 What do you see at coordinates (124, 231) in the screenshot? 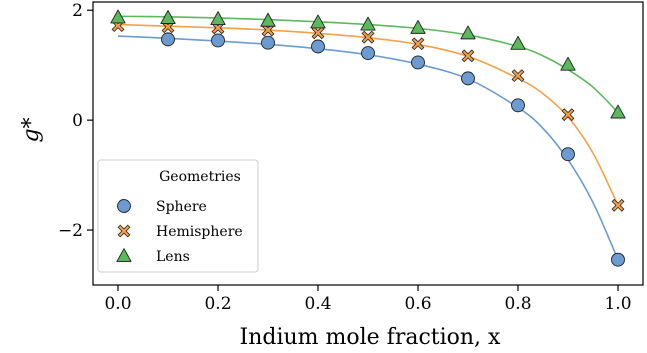
I see `legend-hemisphere-marker` at bounding box center [124, 231].